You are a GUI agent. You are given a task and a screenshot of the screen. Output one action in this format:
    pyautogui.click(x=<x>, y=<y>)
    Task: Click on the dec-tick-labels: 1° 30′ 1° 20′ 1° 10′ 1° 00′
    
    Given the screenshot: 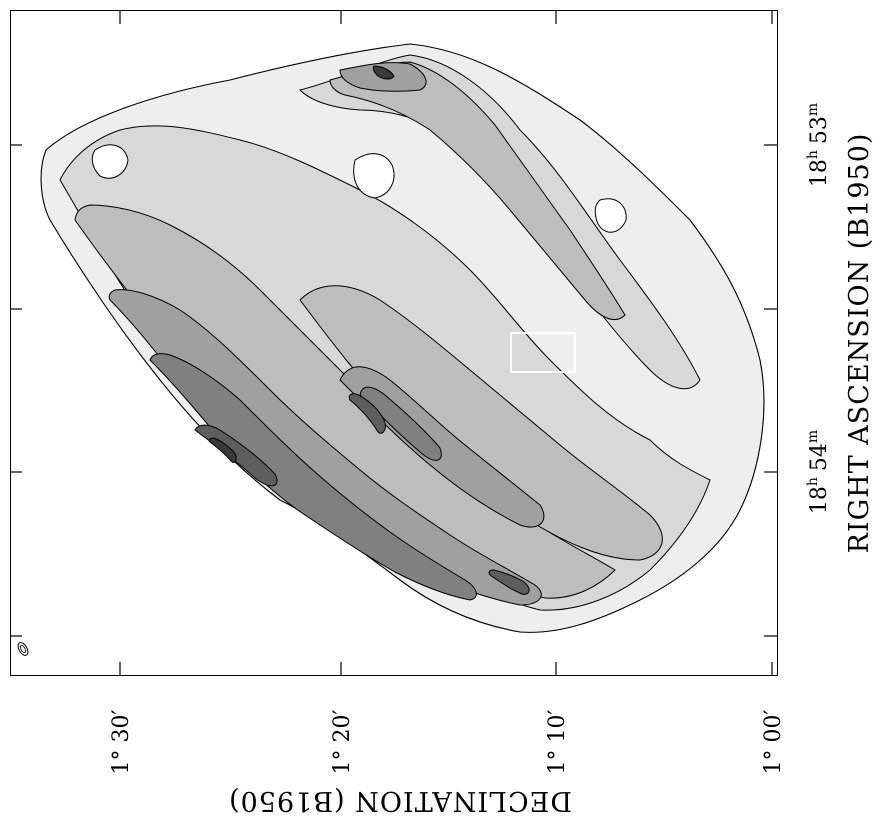 What is the action you would take?
    pyautogui.click(x=447, y=742)
    